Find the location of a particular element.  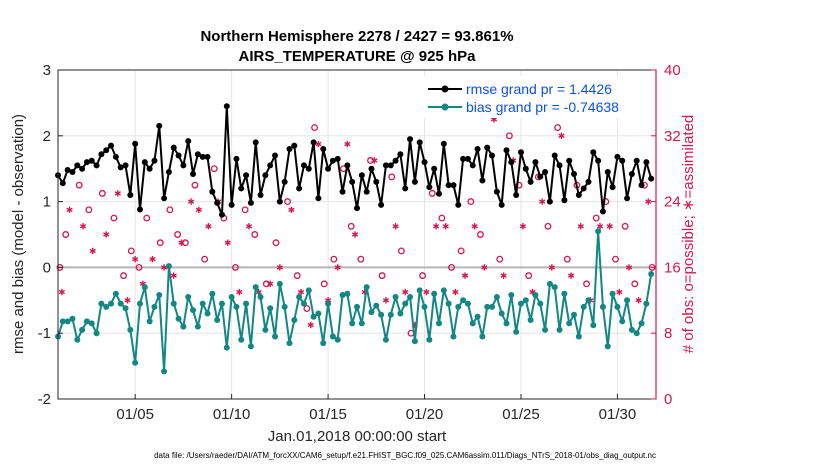

y-right-tick-label: 0 is located at coordinates (668, 399).